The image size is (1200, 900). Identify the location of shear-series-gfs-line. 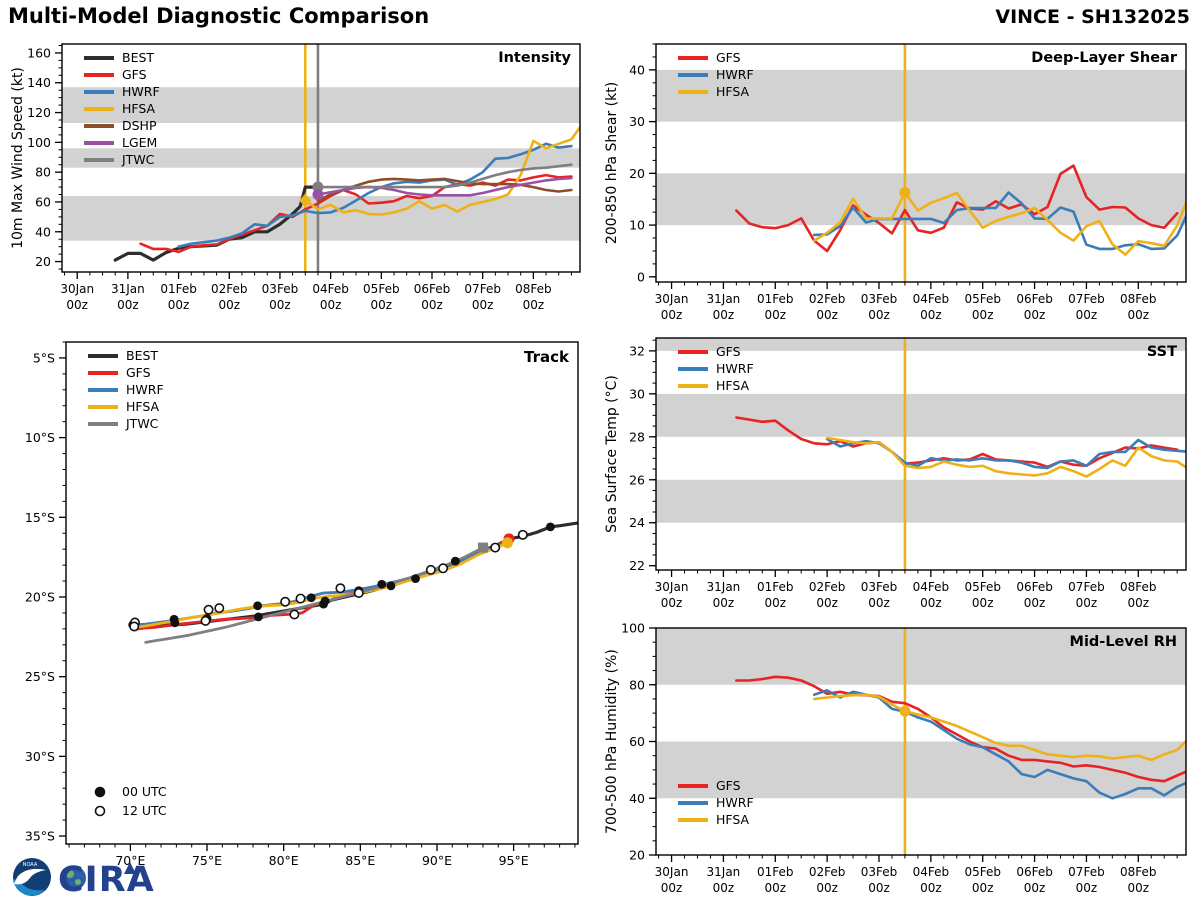
(957, 208).